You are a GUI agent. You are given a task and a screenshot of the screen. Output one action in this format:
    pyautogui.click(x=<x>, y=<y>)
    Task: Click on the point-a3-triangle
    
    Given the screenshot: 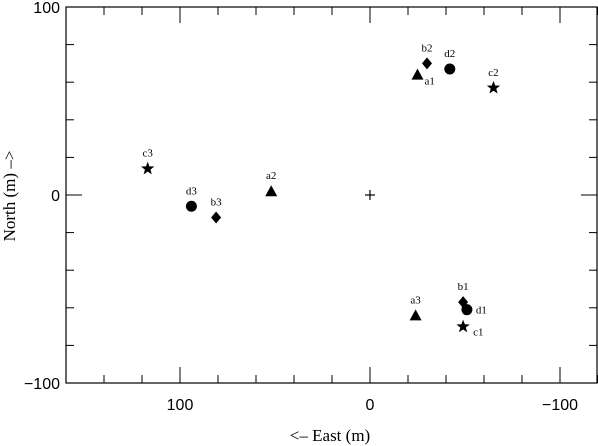 What is the action you would take?
    pyautogui.click(x=415, y=315)
    